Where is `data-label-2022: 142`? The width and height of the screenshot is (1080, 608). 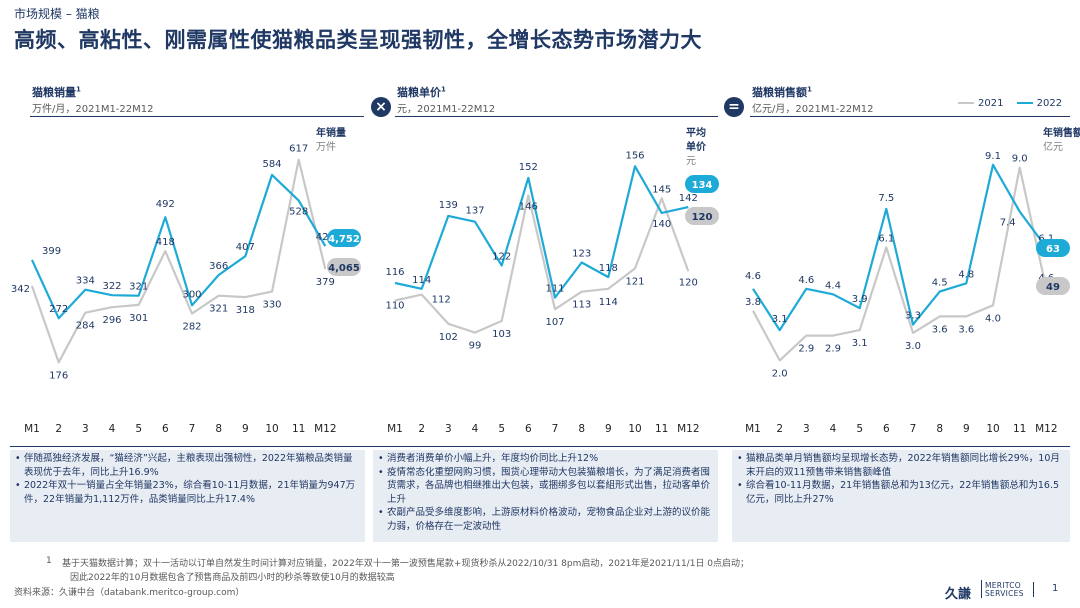 data-label-2022: 142 is located at coordinates (688, 198).